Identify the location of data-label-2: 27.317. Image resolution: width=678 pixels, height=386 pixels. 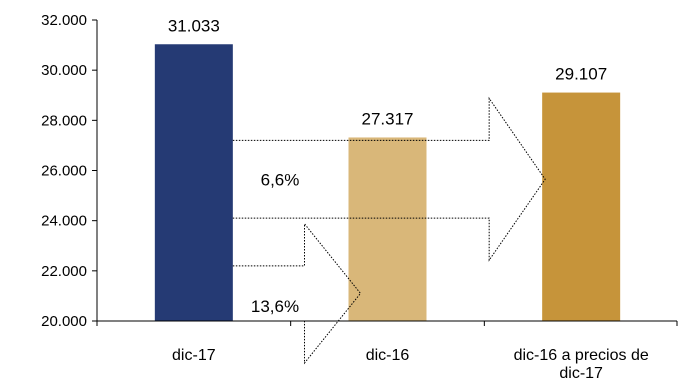
(388, 118).